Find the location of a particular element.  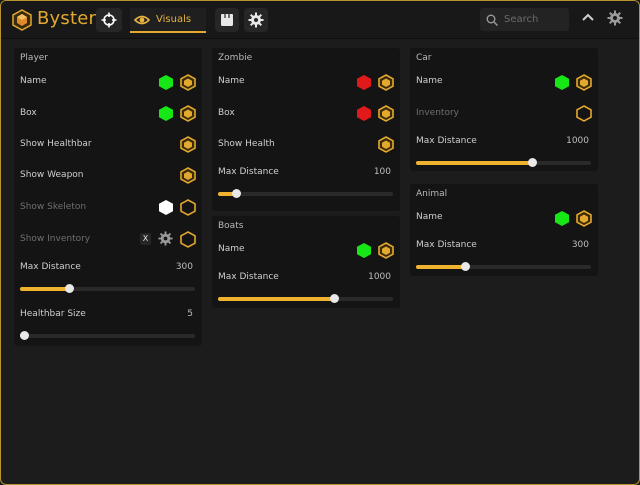

package-icon is located at coordinates (227, 20).